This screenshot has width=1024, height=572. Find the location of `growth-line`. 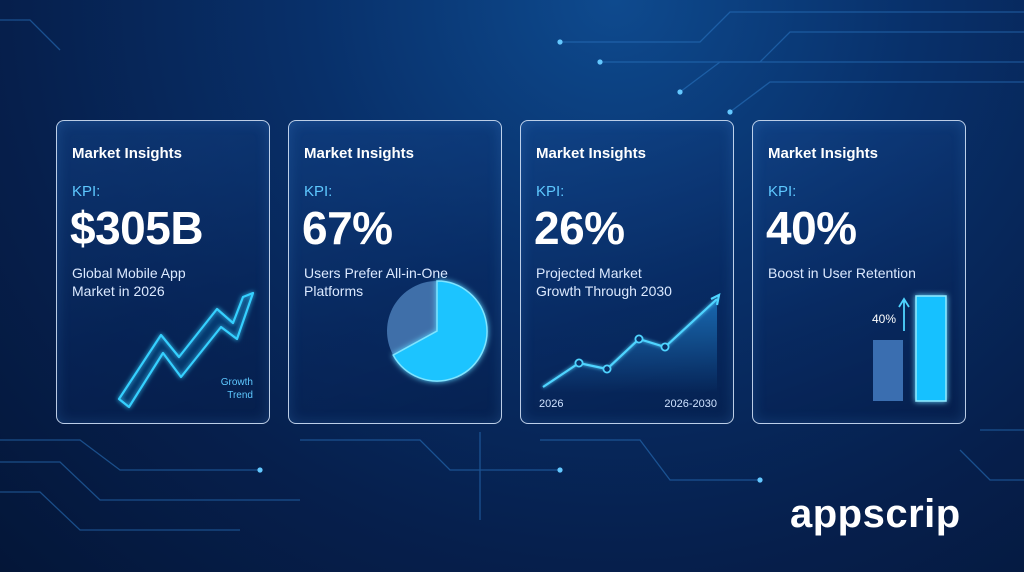

growth-line is located at coordinates (630, 343).